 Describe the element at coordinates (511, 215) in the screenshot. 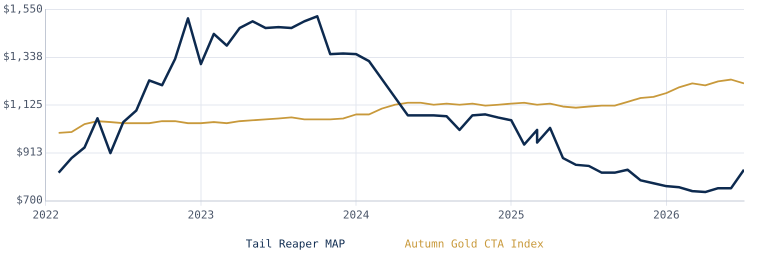

I see `x-tick-label: 2025` at that location.